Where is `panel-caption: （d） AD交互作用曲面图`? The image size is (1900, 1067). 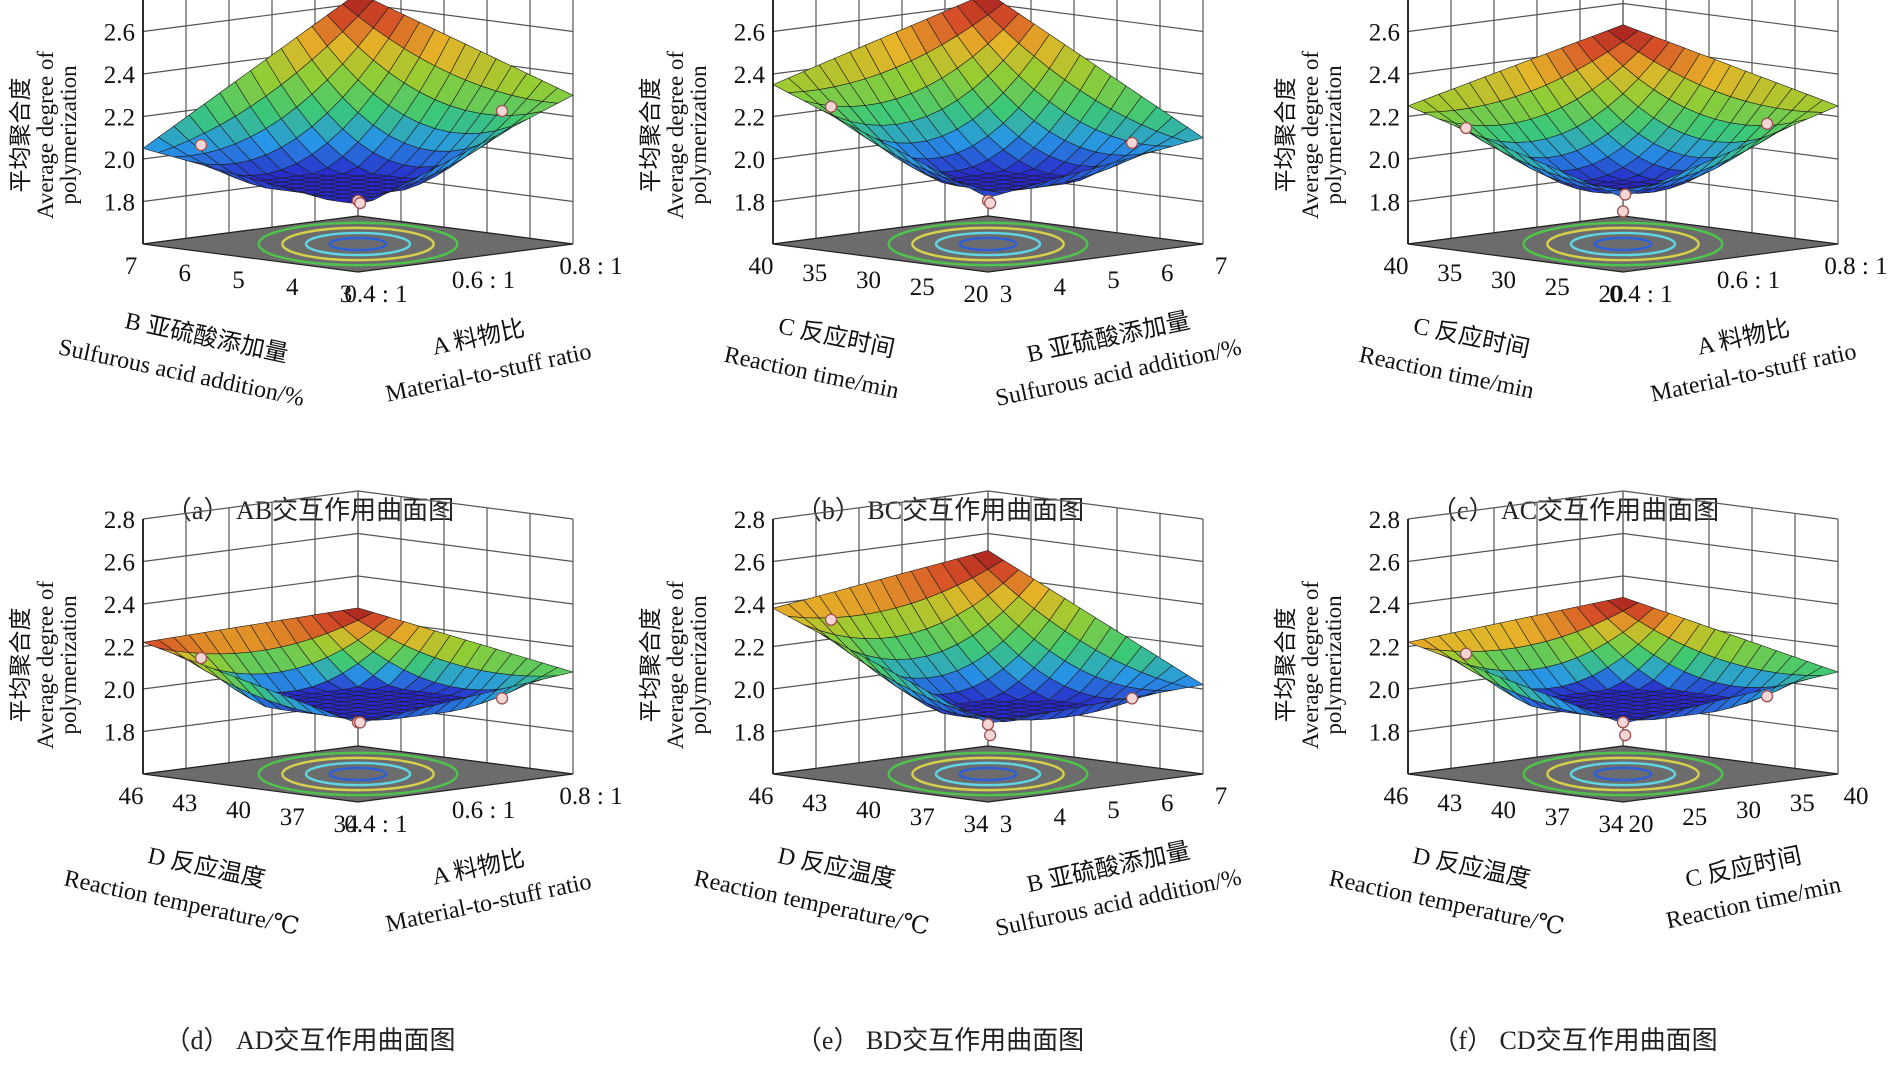 panel-caption: （d） AD交互作用曲面图 is located at coordinates (310, 1040).